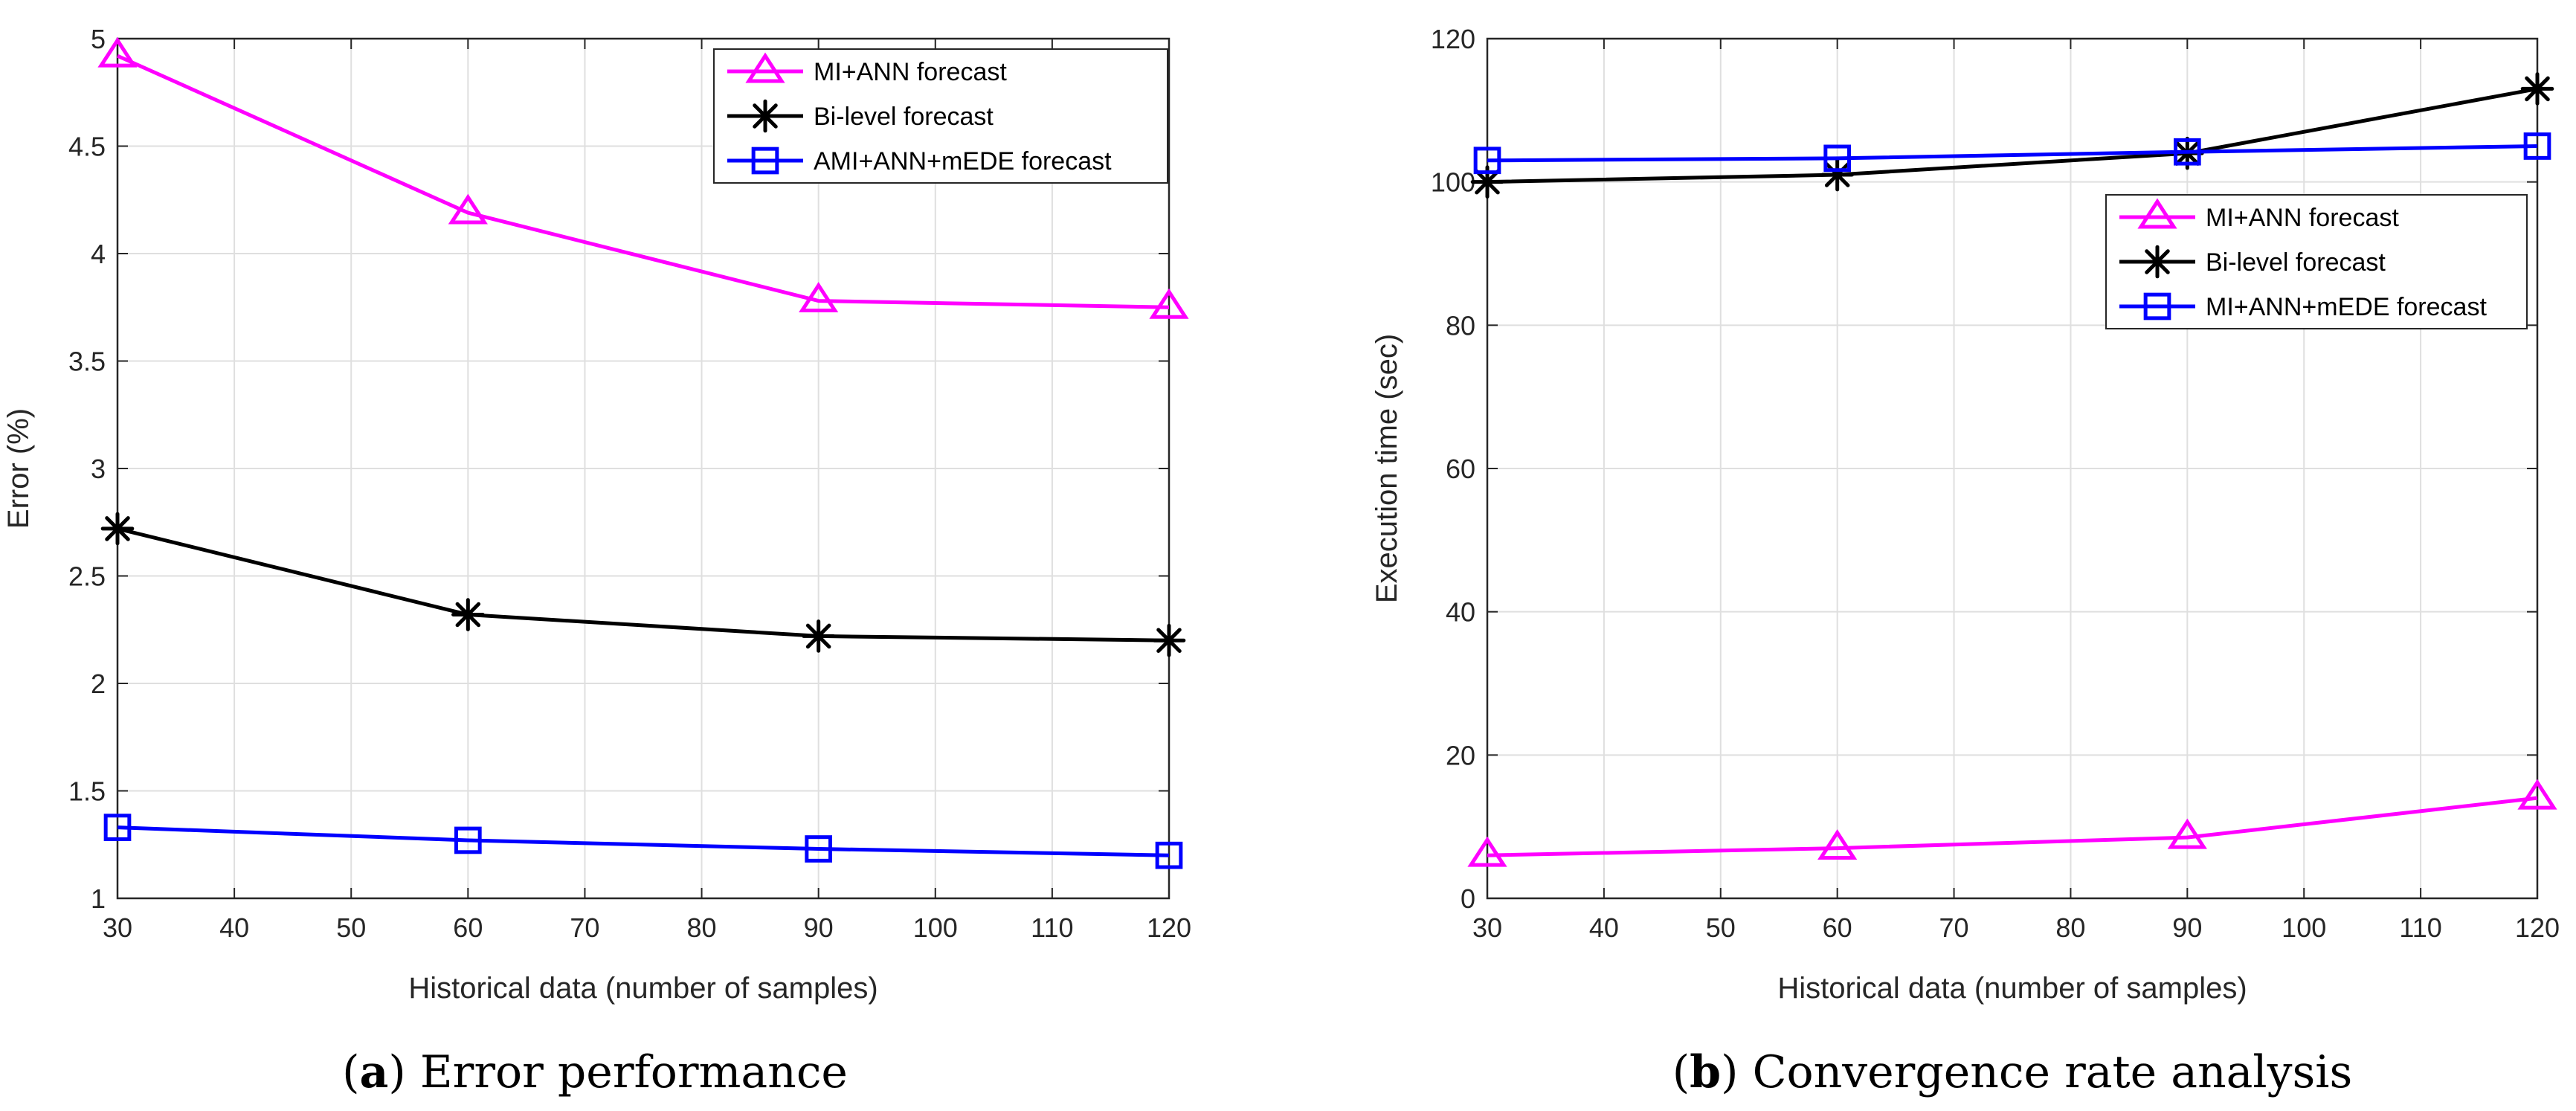 The image size is (2576, 1111). Describe the element at coordinates (98, 39) in the screenshot. I see `y-tick-label: 5` at that location.